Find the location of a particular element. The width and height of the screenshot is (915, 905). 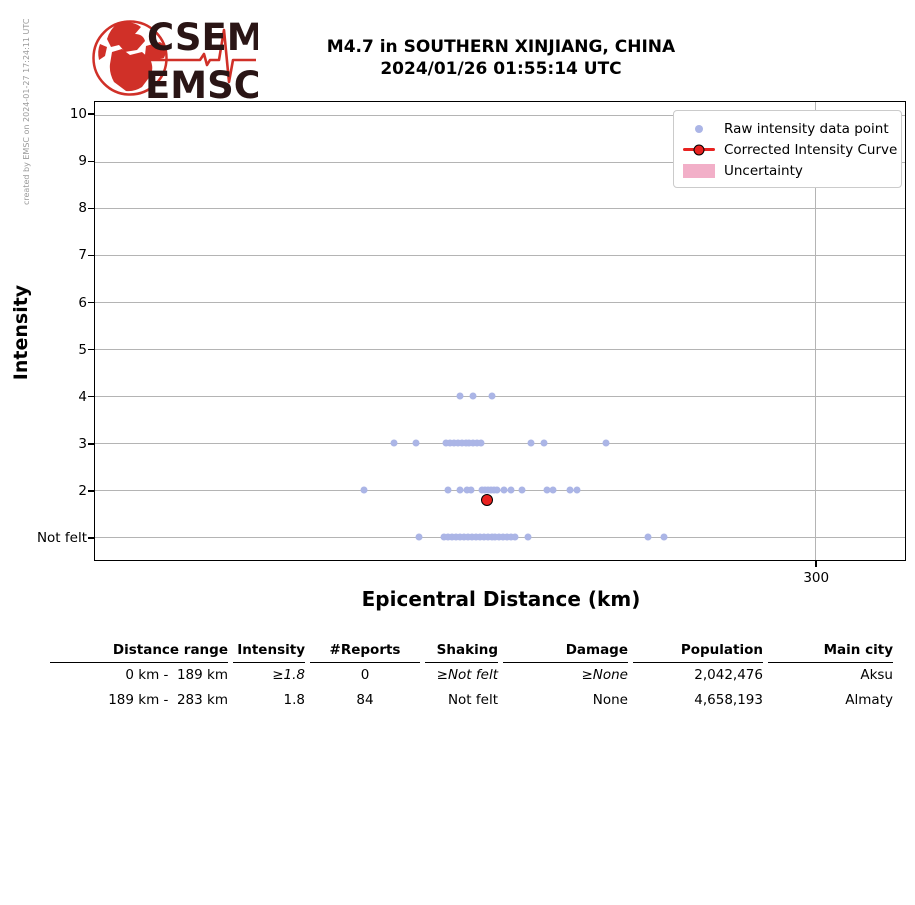

raw-point-icon is located at coordinates (699, 128).